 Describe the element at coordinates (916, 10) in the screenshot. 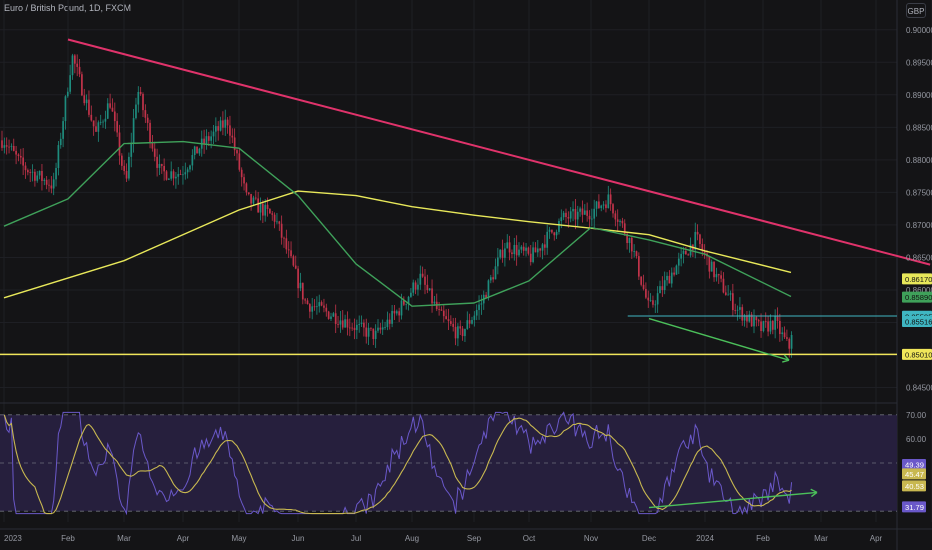

I see `currency-button: GBP` at that location.